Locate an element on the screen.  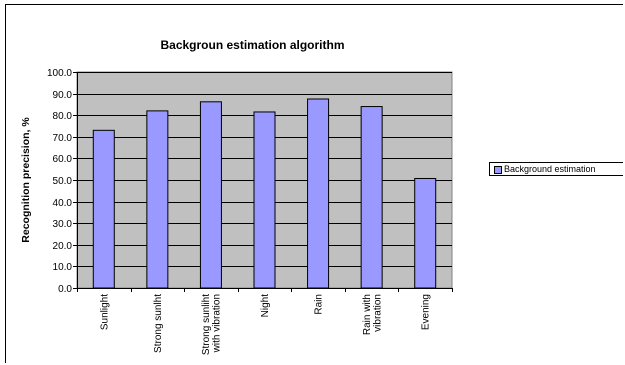
x-category-label: Strong sunlht is located at coordinates (158, 323).